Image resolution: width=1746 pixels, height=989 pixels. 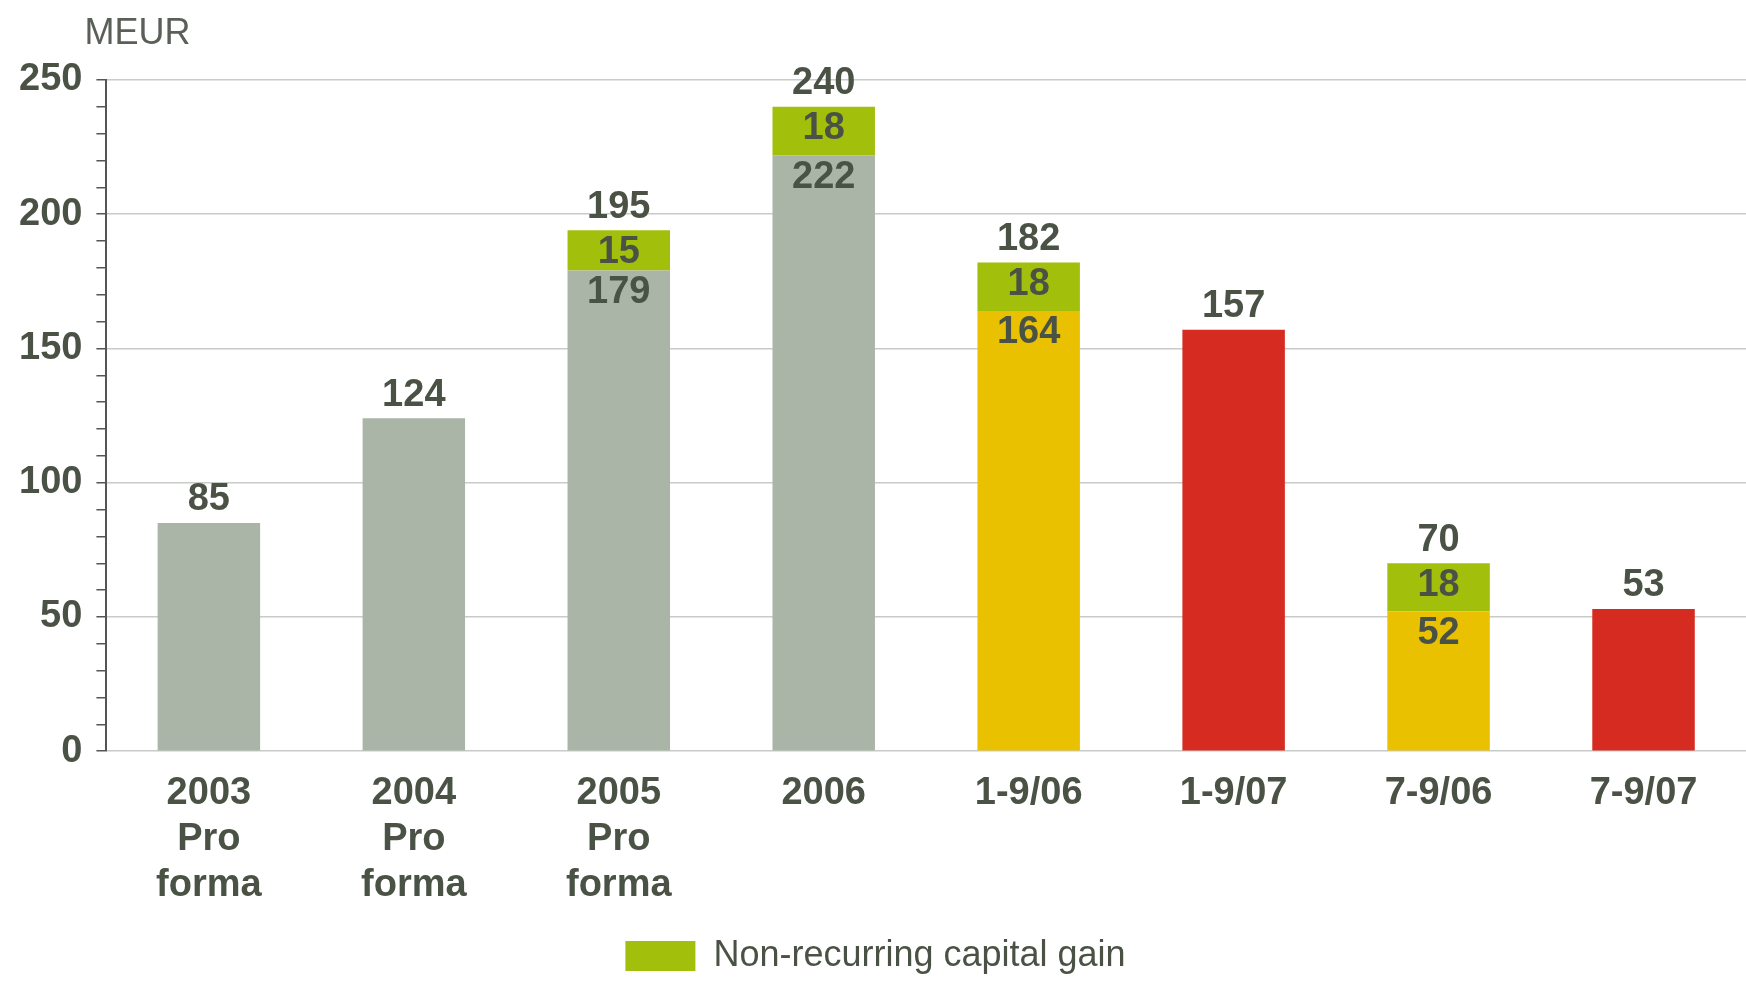 What do you see at coordinates (619, 290) in the screenshot?
I see `data-label: 179` at bounding box center [619, 290].